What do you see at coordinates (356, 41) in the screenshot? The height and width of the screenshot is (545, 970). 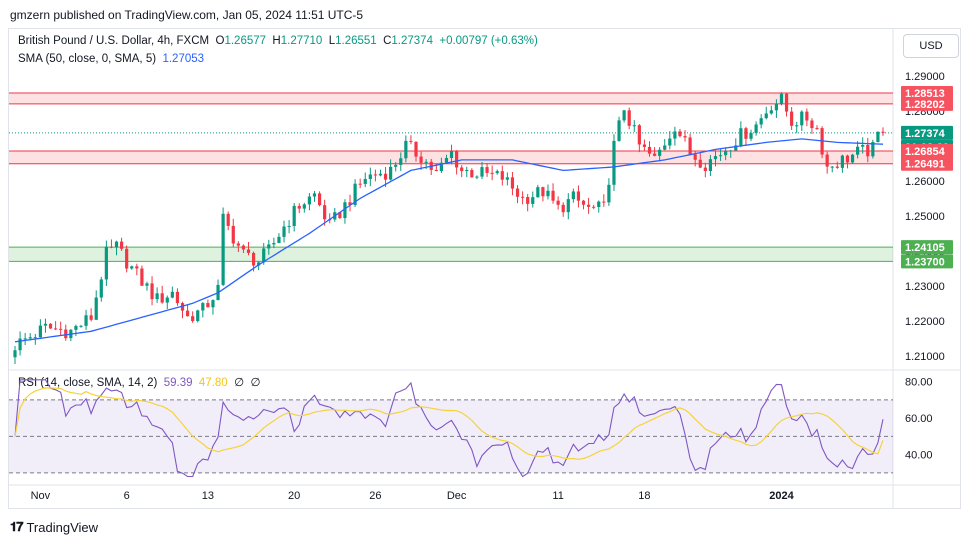 I see `low-value: 1.26551` at bounding box center [356, 41].